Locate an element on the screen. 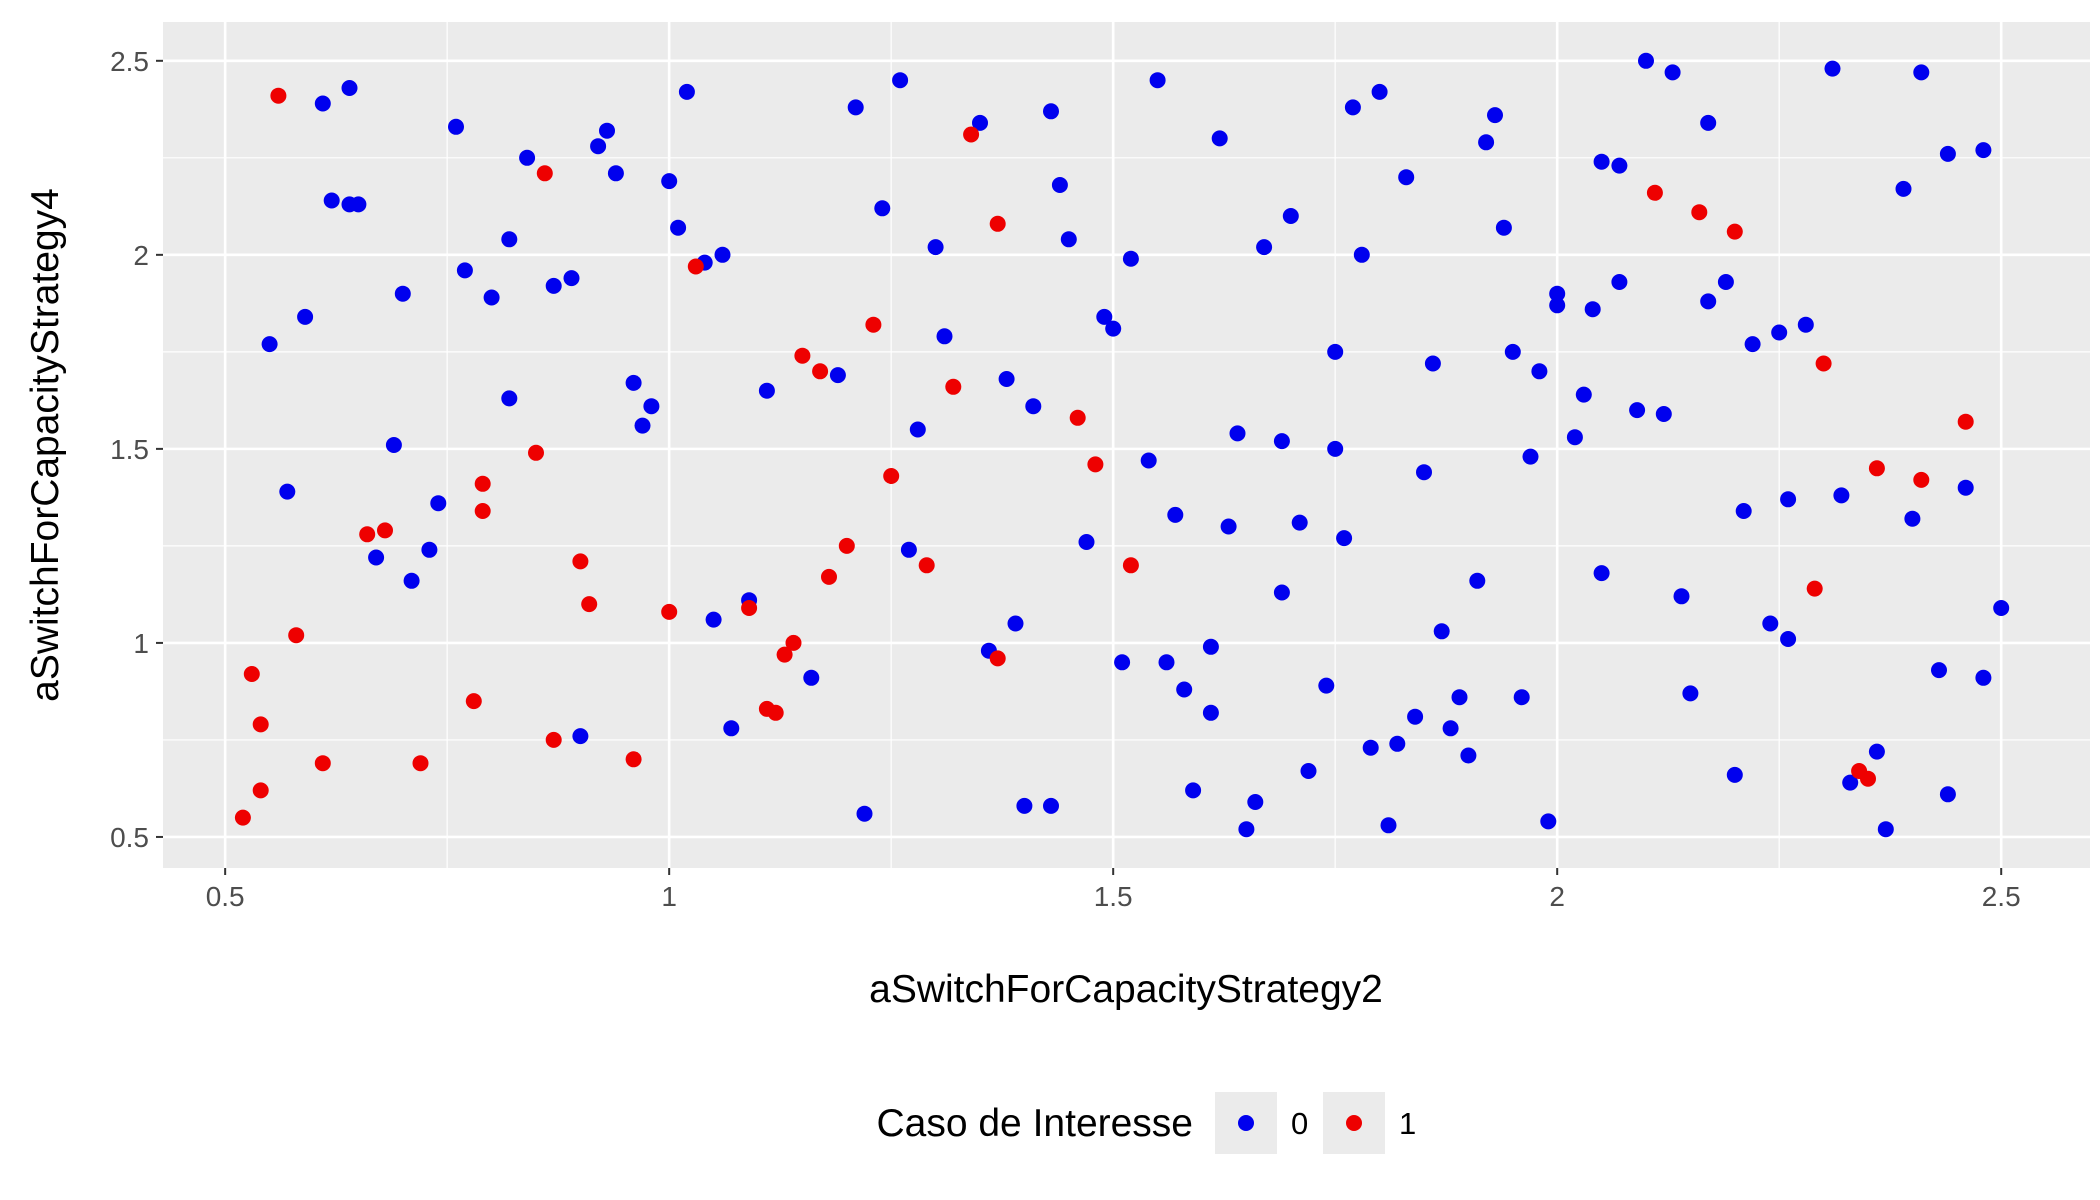 The width and height of the screenshot is (2100, 1200). x-tick-label: 1.5 is located at coordinates (1113, 896).